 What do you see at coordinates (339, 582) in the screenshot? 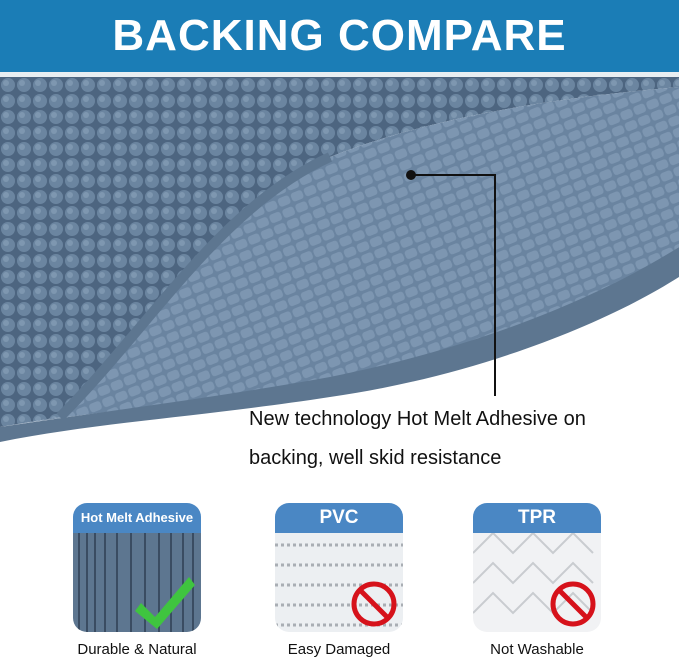
I see `pvc-texture` at bounding box center [339, 582].